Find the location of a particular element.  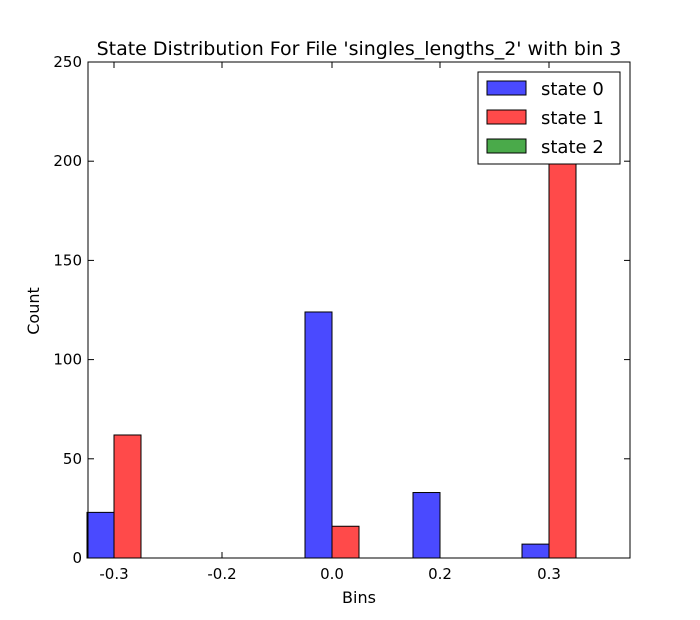

legend-label: state 2 is located at coordinates (572, 147).